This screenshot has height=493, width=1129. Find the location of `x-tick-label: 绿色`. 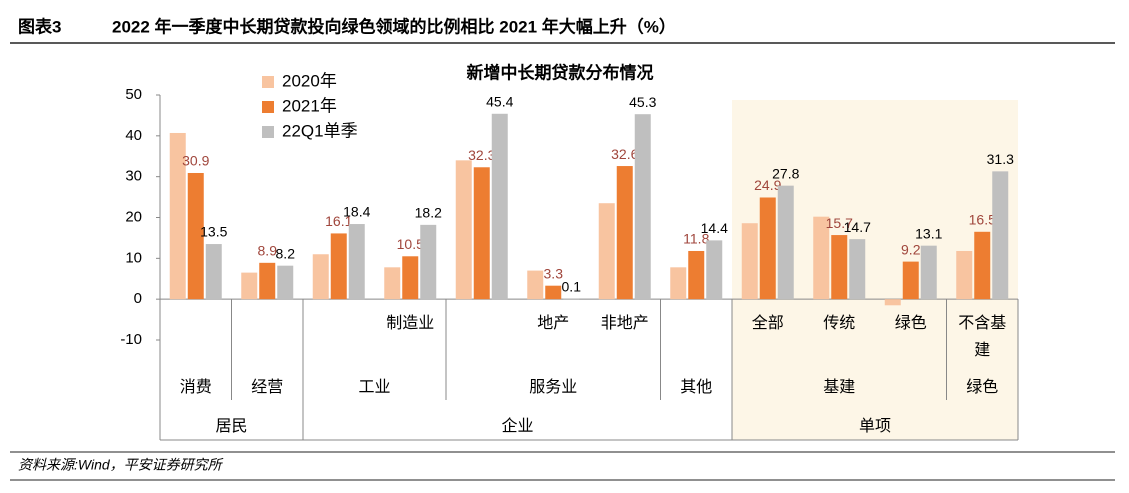

x-tick-label: 绿色 is located at coordinates (910, 323).